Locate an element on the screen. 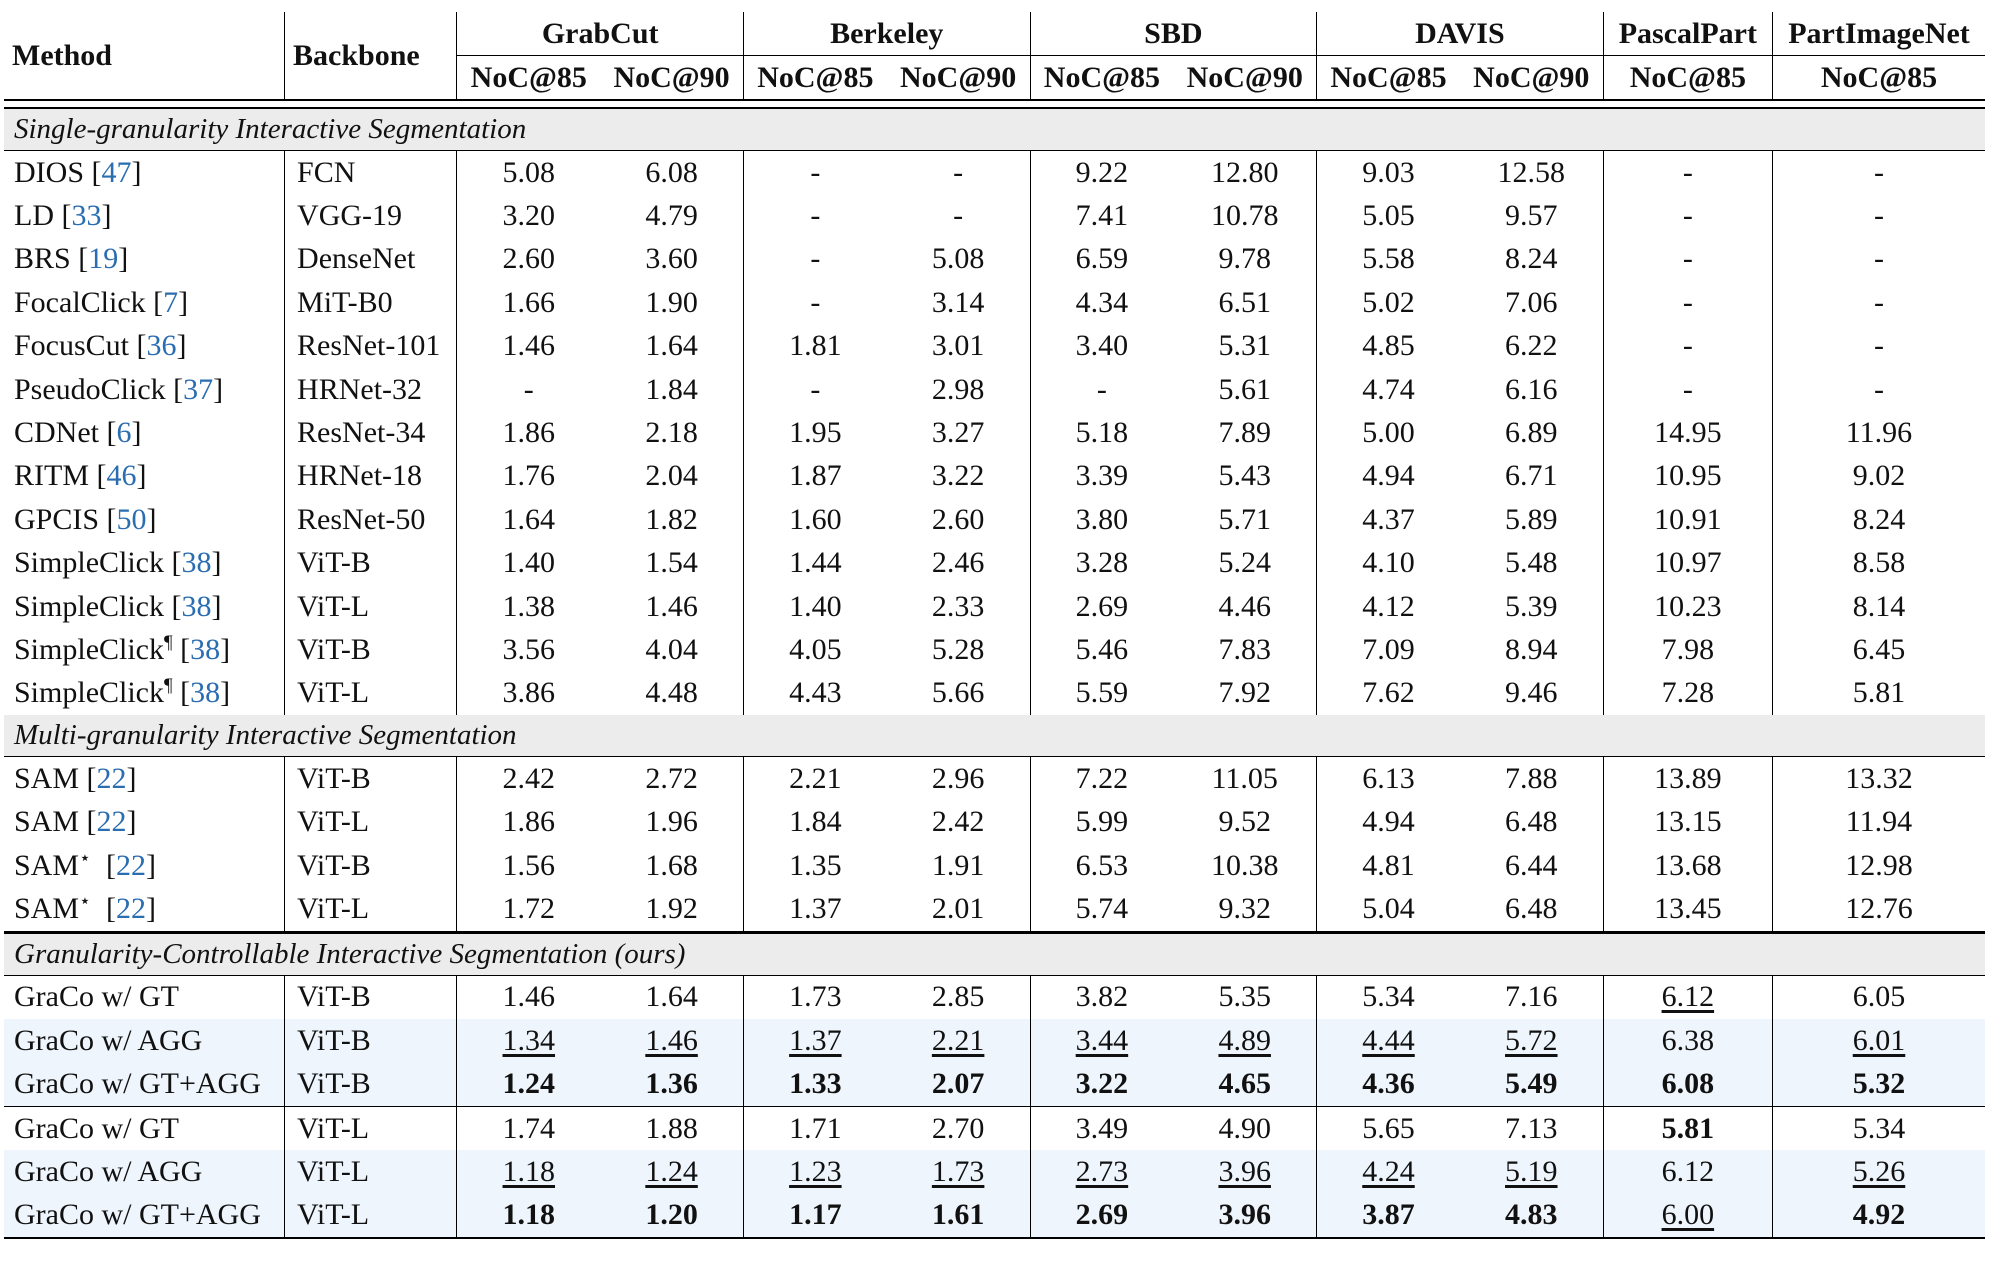 This screenshot has height=1288, width=1989. value-text: 5.59 is located at coordinates (1102, 693).